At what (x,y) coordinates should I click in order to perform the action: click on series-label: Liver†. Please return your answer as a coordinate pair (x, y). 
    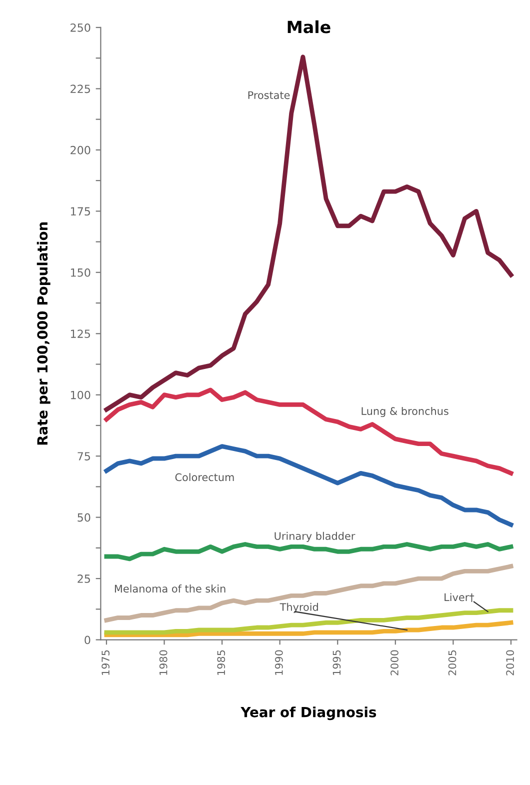
    Looking at the image, I should click on (459, 597).